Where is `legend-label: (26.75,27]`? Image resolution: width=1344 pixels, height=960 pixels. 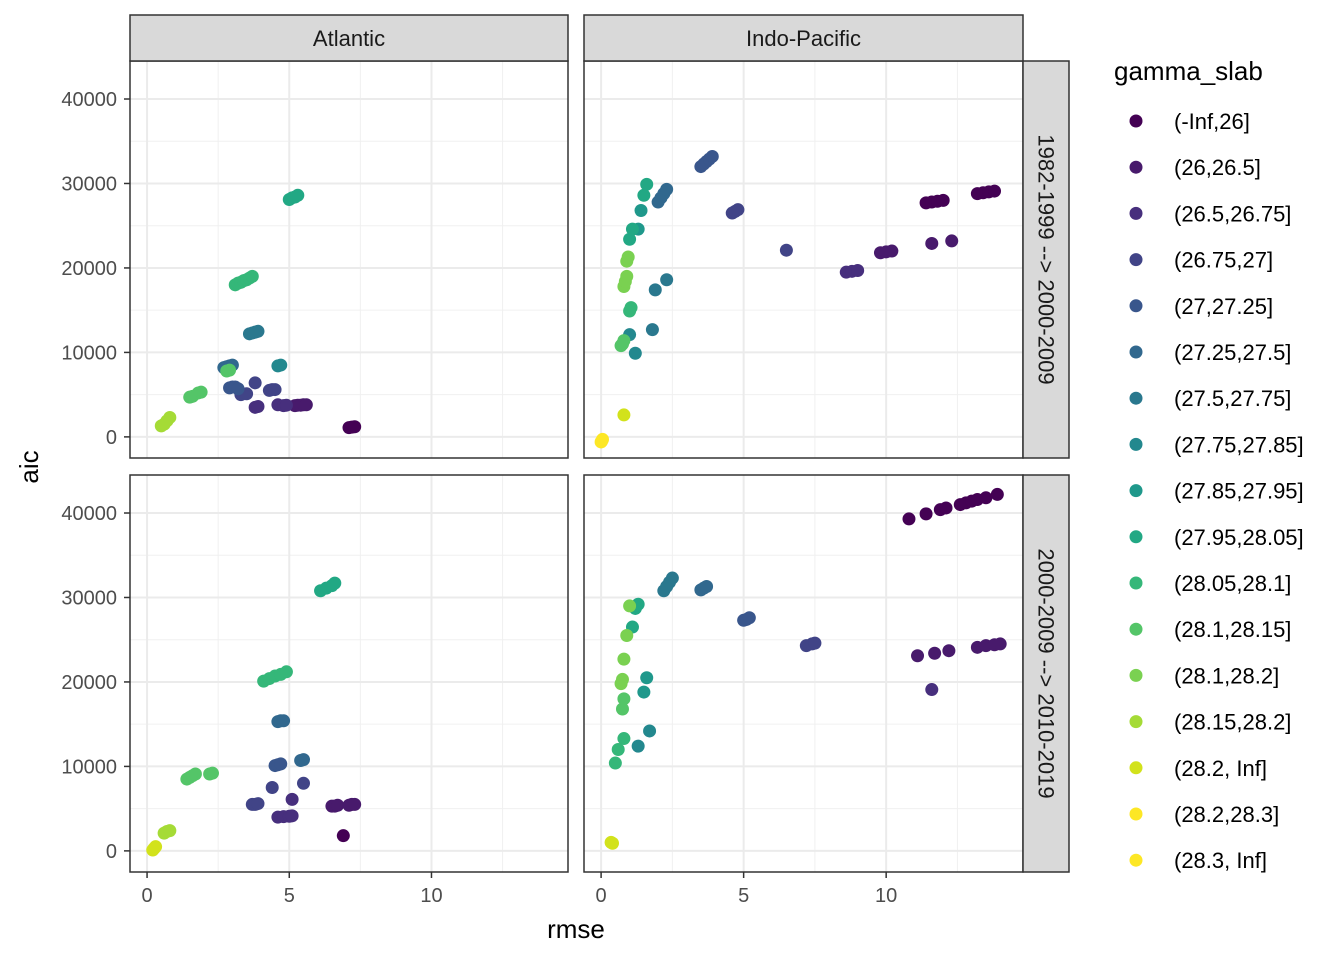
legend-label: (26.75,27] is located at coordinates (1223, 260).